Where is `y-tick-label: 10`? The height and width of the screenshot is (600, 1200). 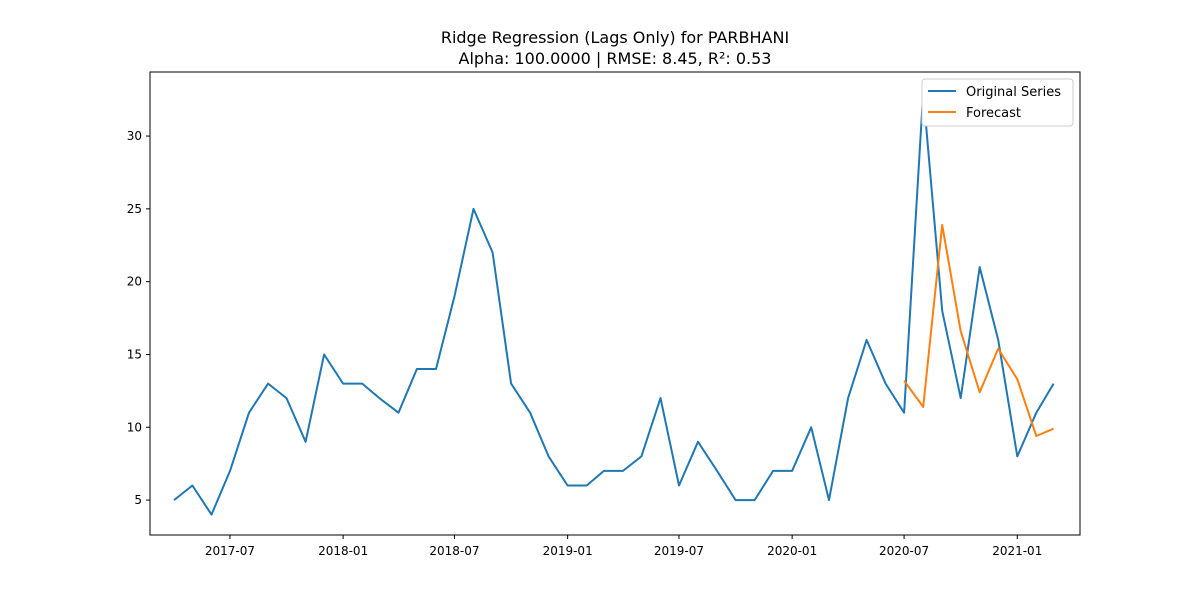 y-tick-label: 10 is located at coordinates (134, 427).